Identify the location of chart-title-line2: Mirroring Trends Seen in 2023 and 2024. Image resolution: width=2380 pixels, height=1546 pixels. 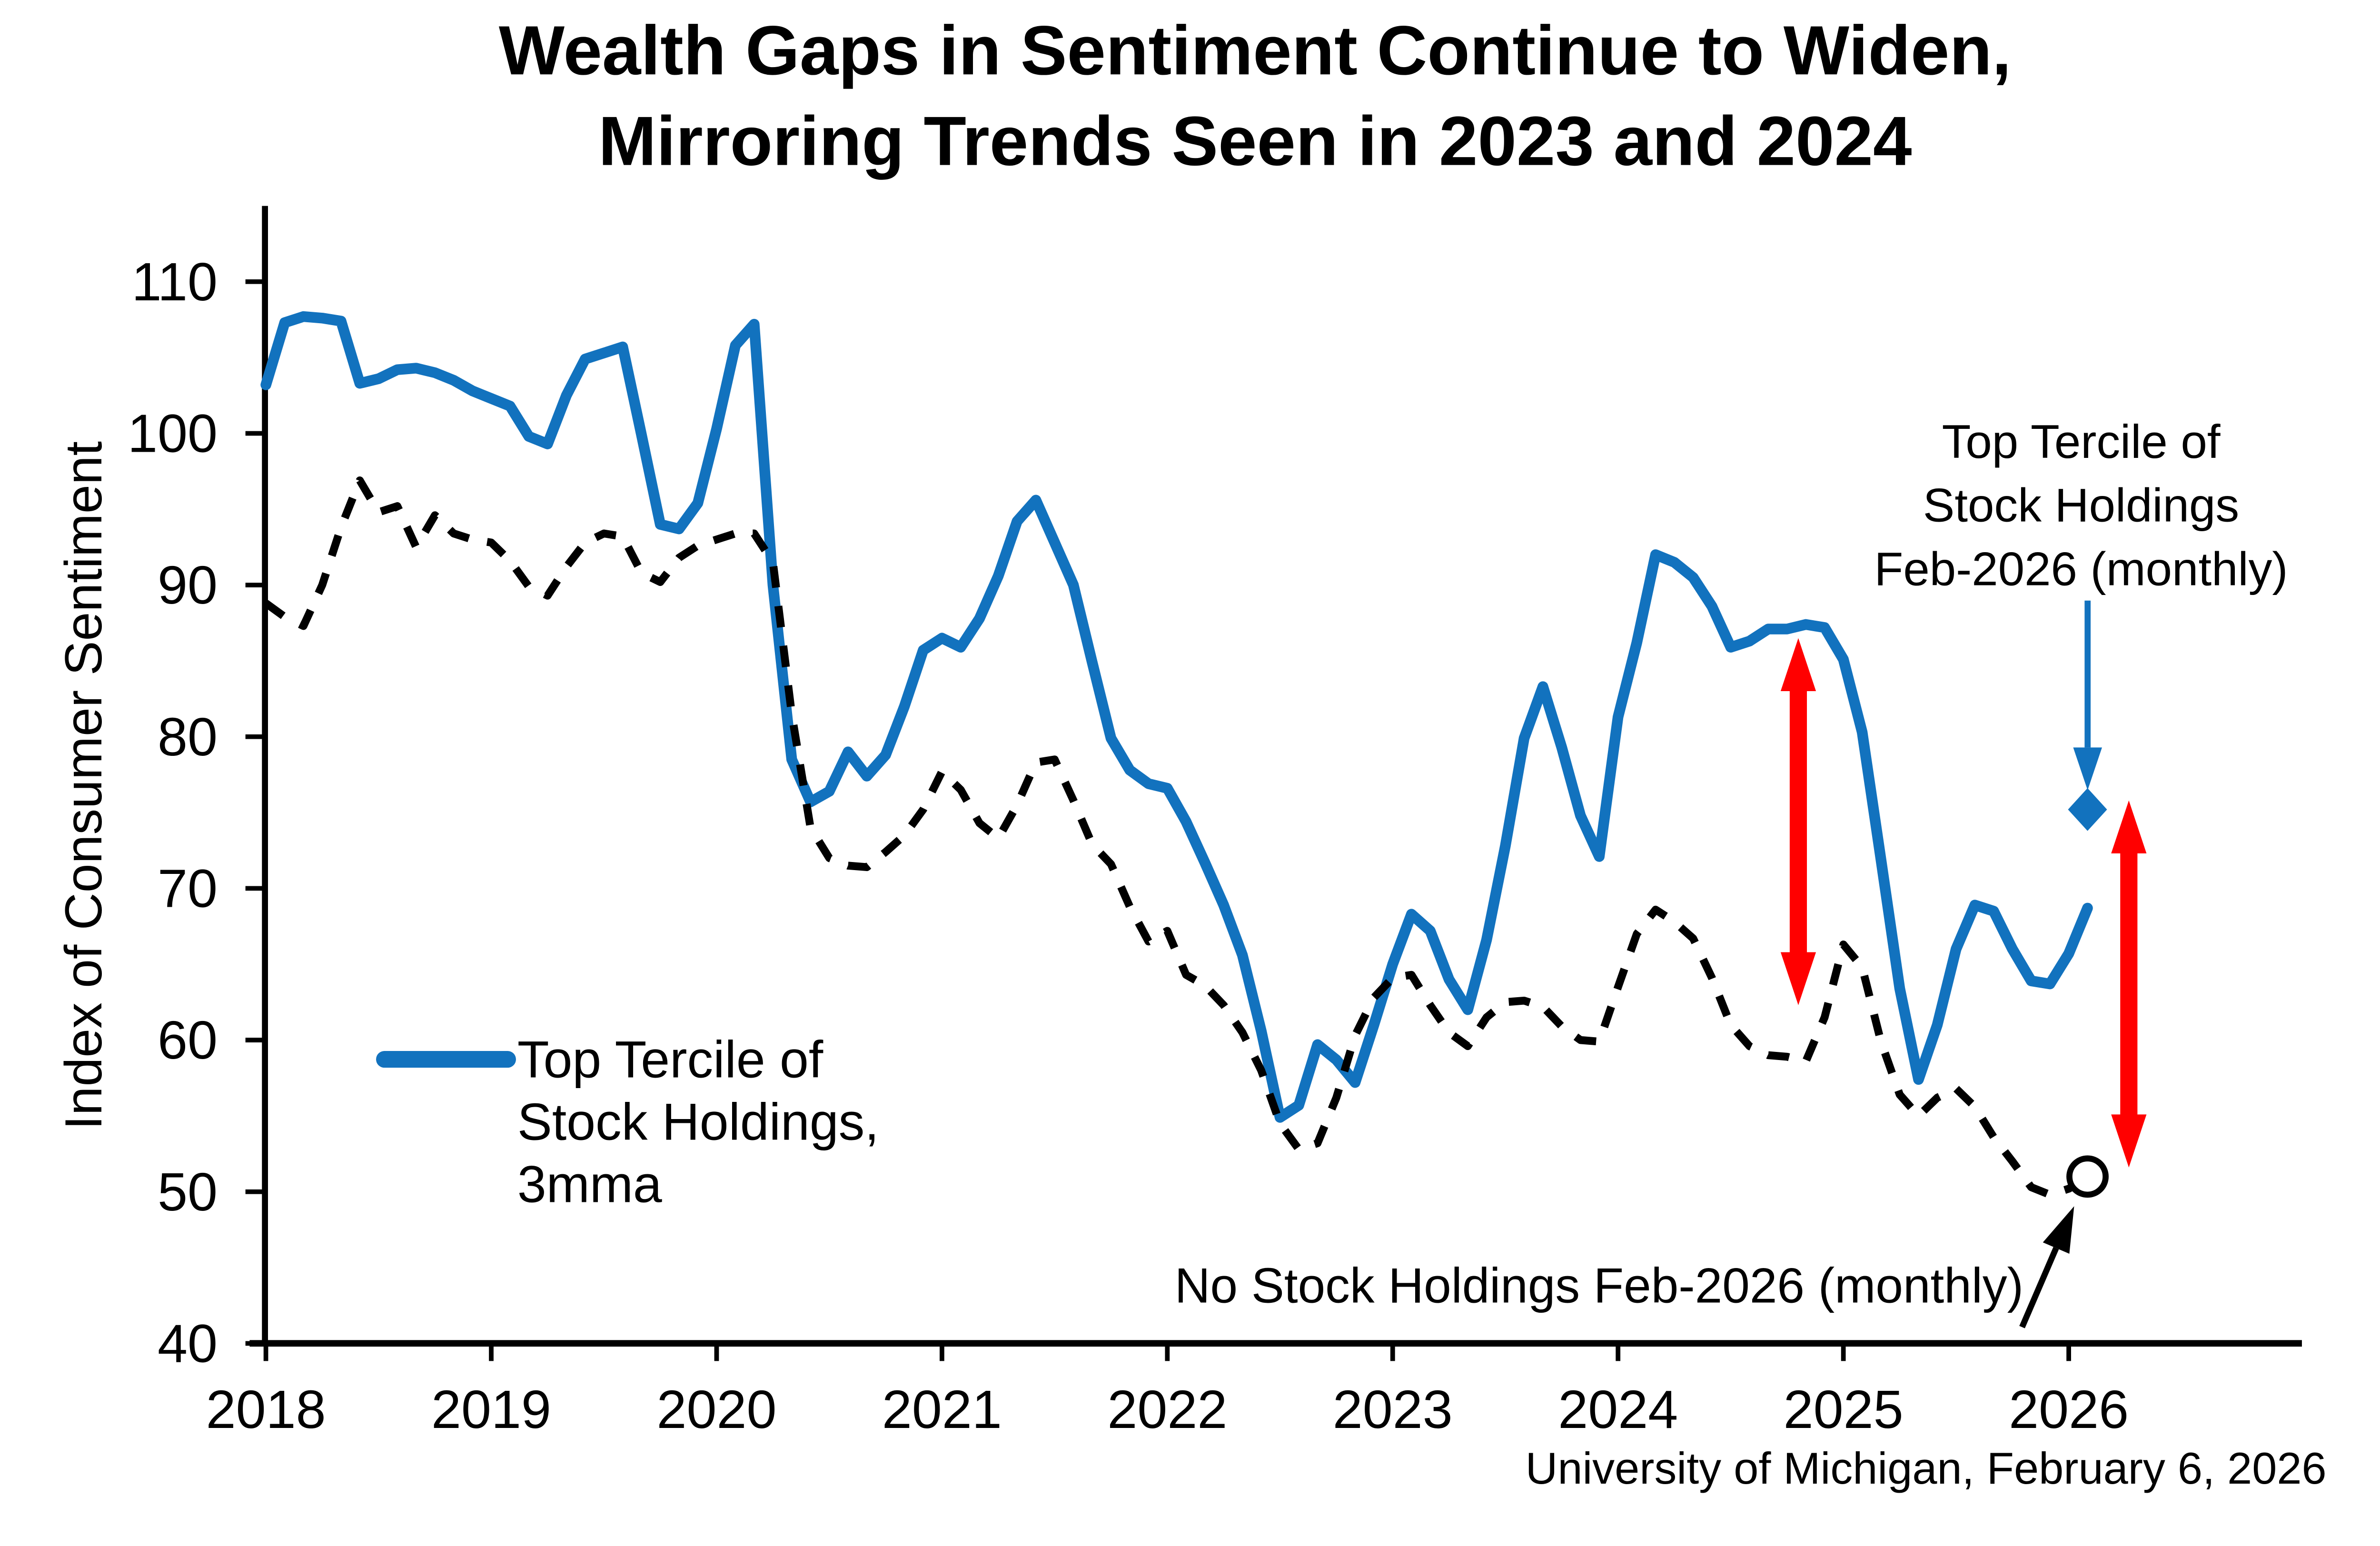
(1255, 141).